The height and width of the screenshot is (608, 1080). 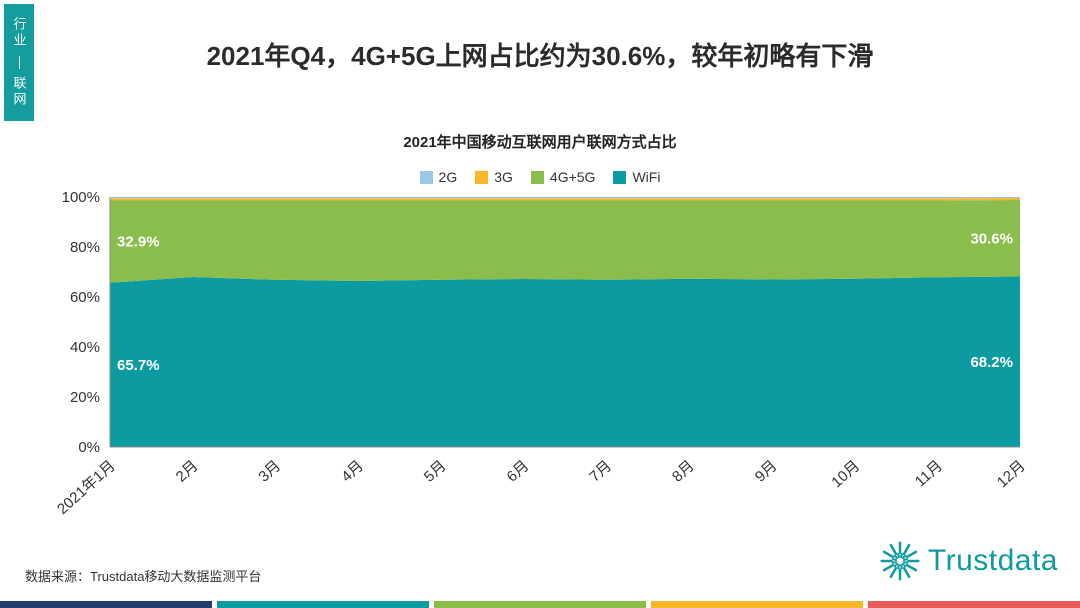 What do you see at coordinates (138, 365) in the screenshot?
I see `data-label: 65.7%` at bounding box center [138, 365].